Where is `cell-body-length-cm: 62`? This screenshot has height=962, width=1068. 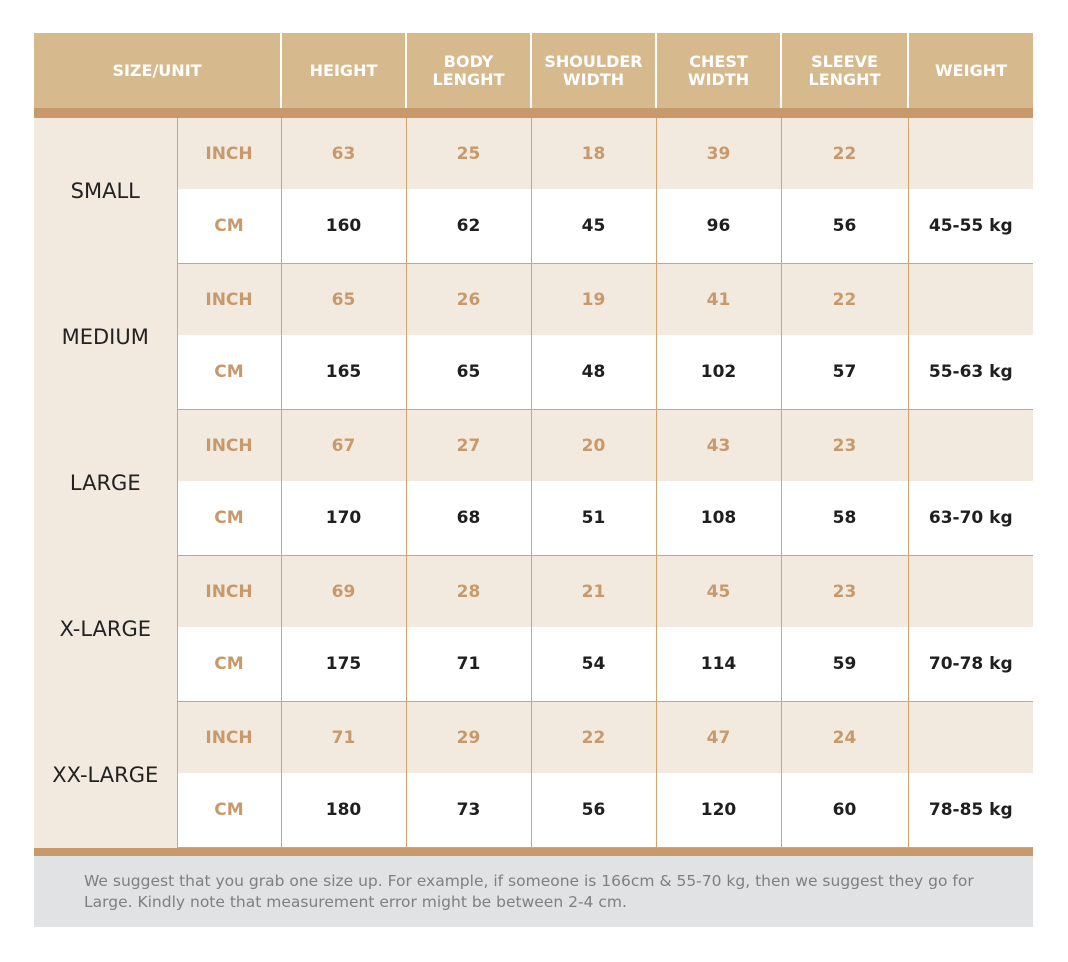
cell-body-length-cm: 62 is located at coordinates (468, 226).